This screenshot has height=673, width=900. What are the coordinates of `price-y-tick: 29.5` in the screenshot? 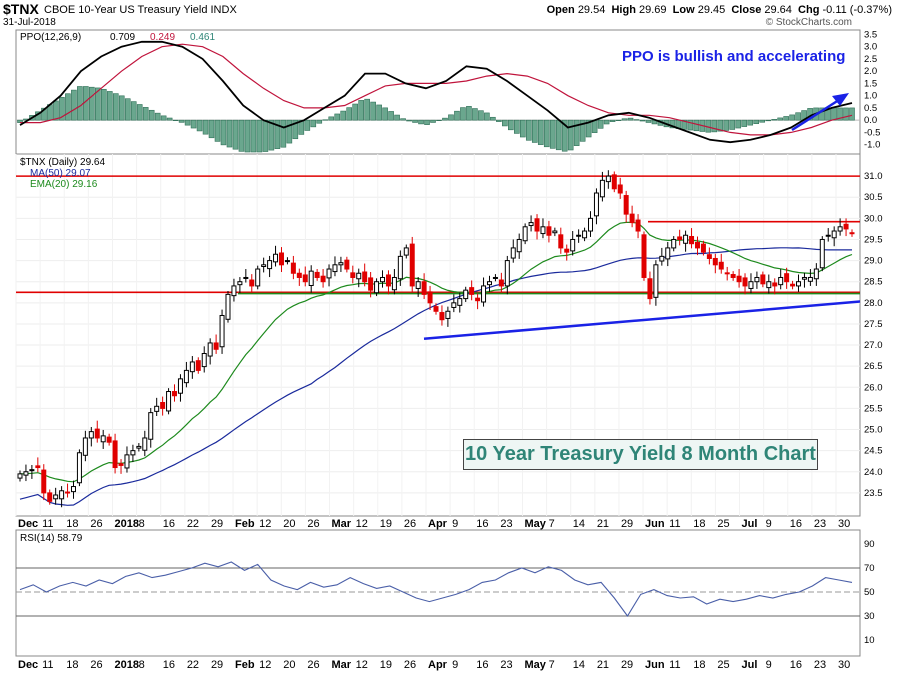 It's located at (873, 239).